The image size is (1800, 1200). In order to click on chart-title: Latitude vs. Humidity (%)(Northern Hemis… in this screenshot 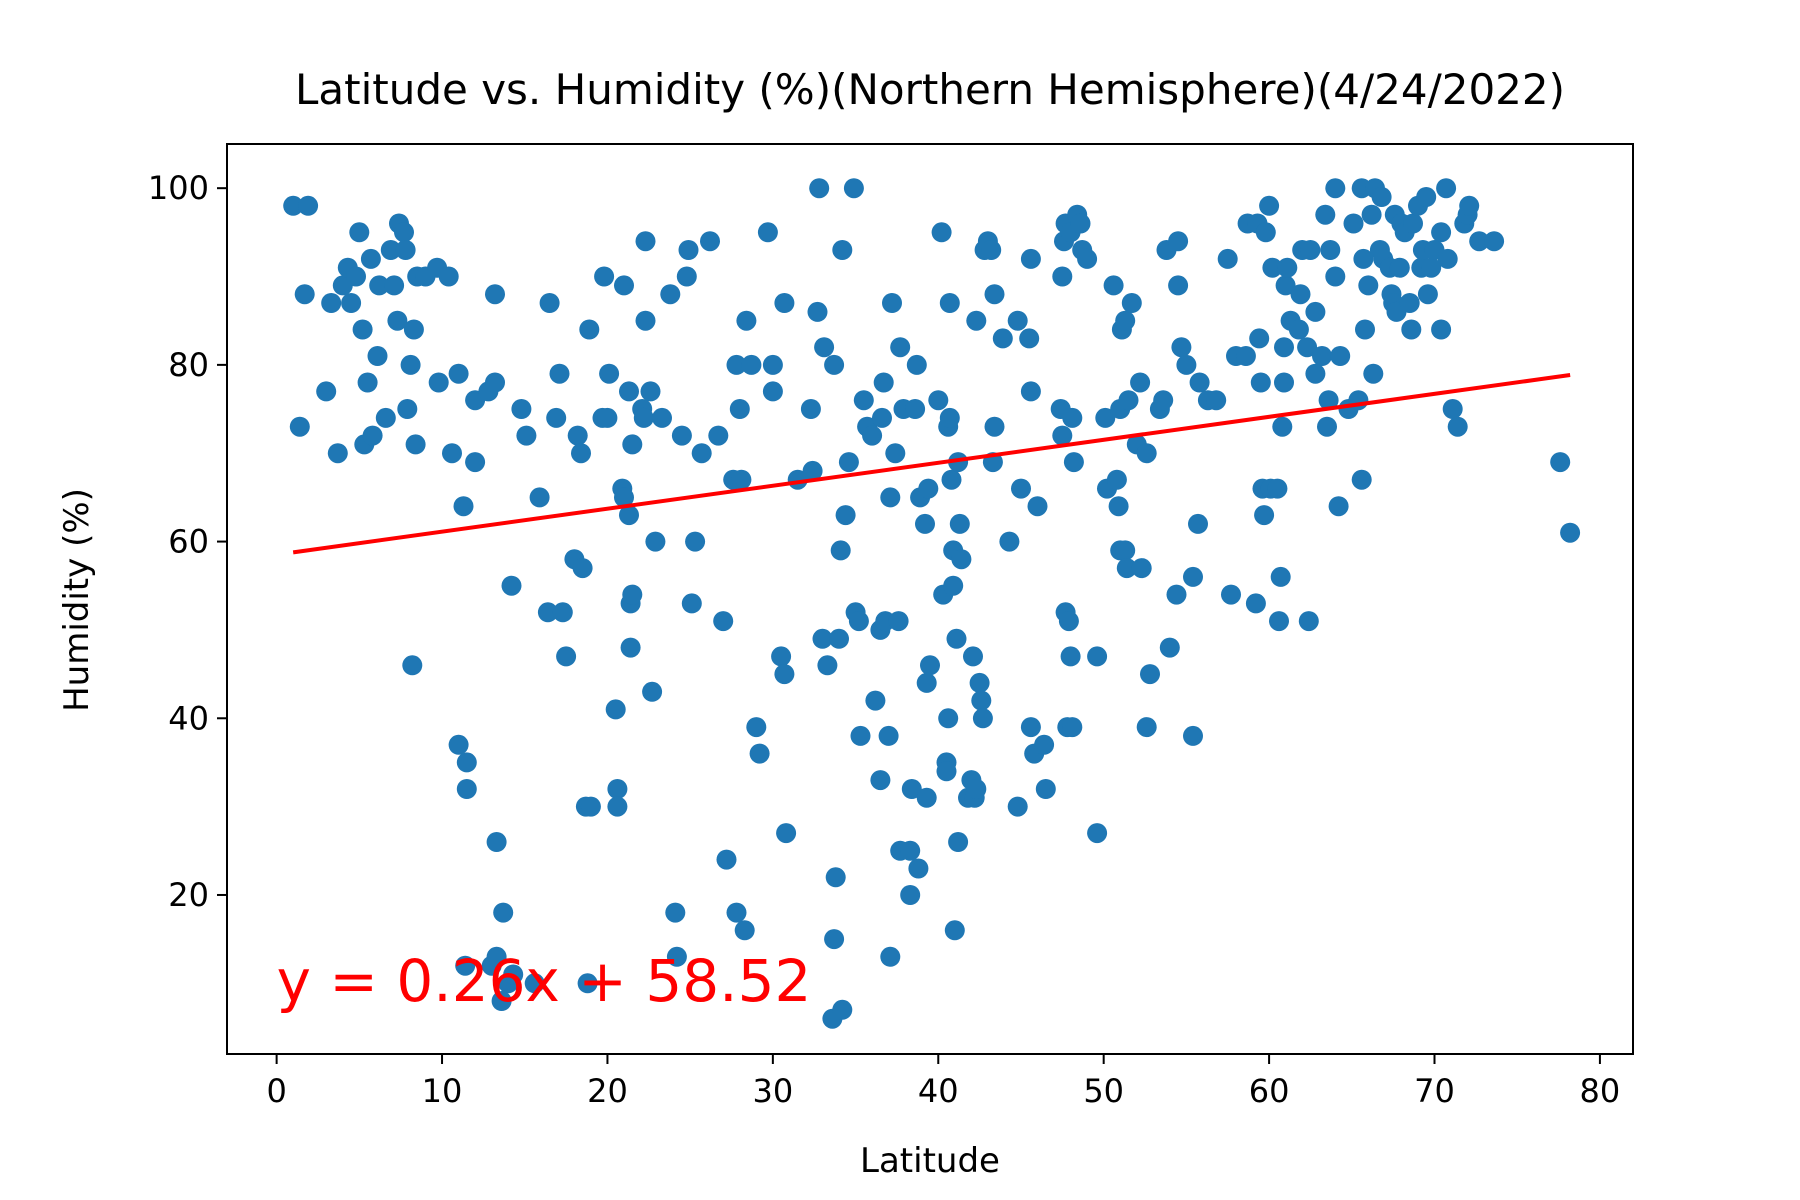, I will do `click(930, 89)`.